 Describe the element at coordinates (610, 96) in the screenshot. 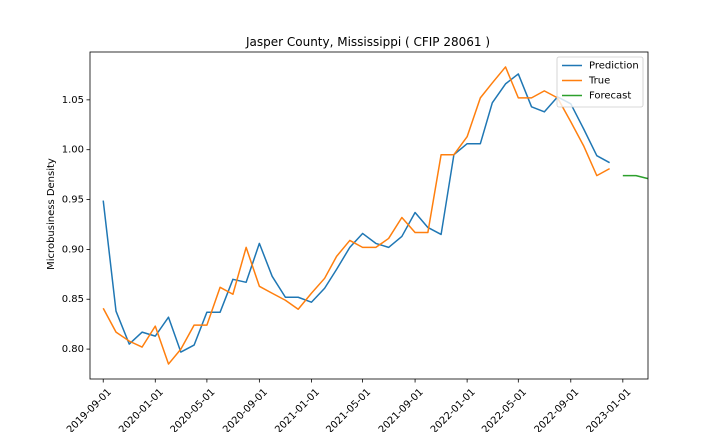

I see `legend-label-forecast: Forecast` at that location.